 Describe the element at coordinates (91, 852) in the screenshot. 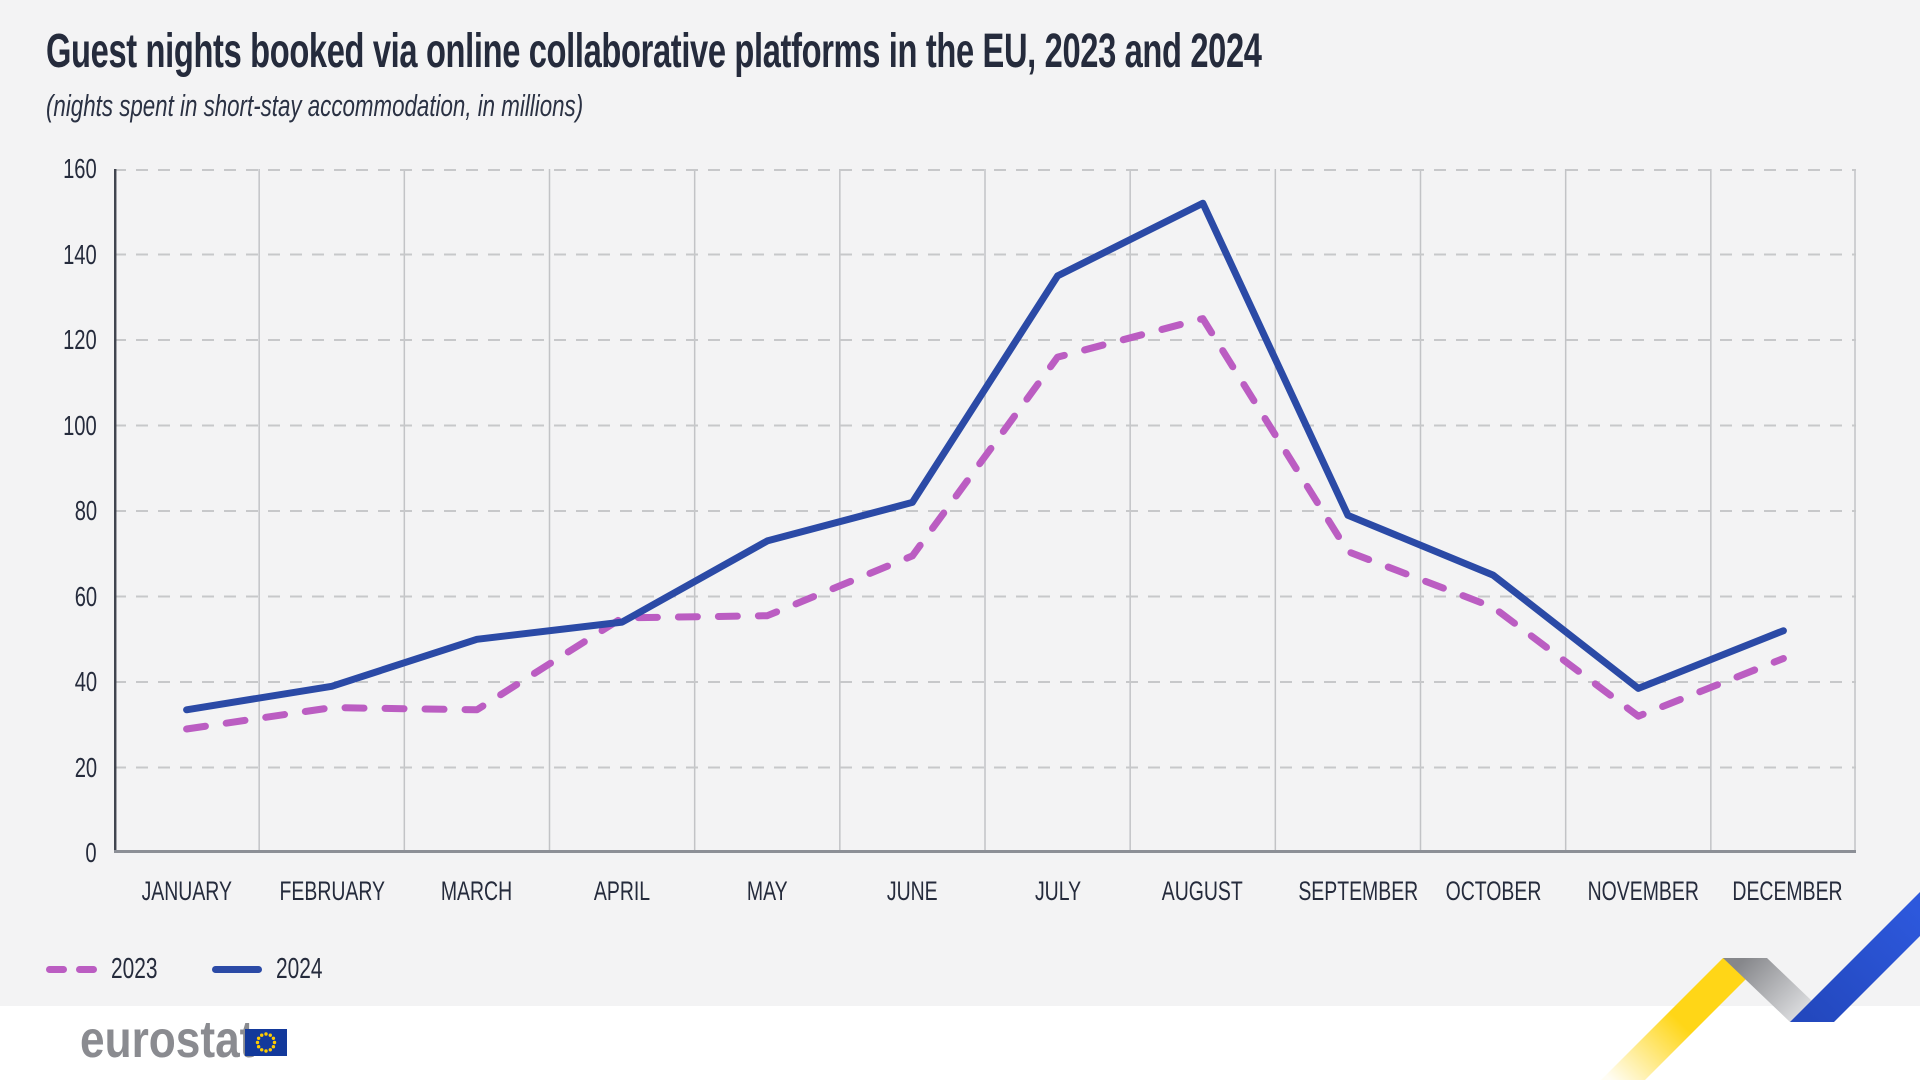

I see `y-tick-label: 0` at that location.